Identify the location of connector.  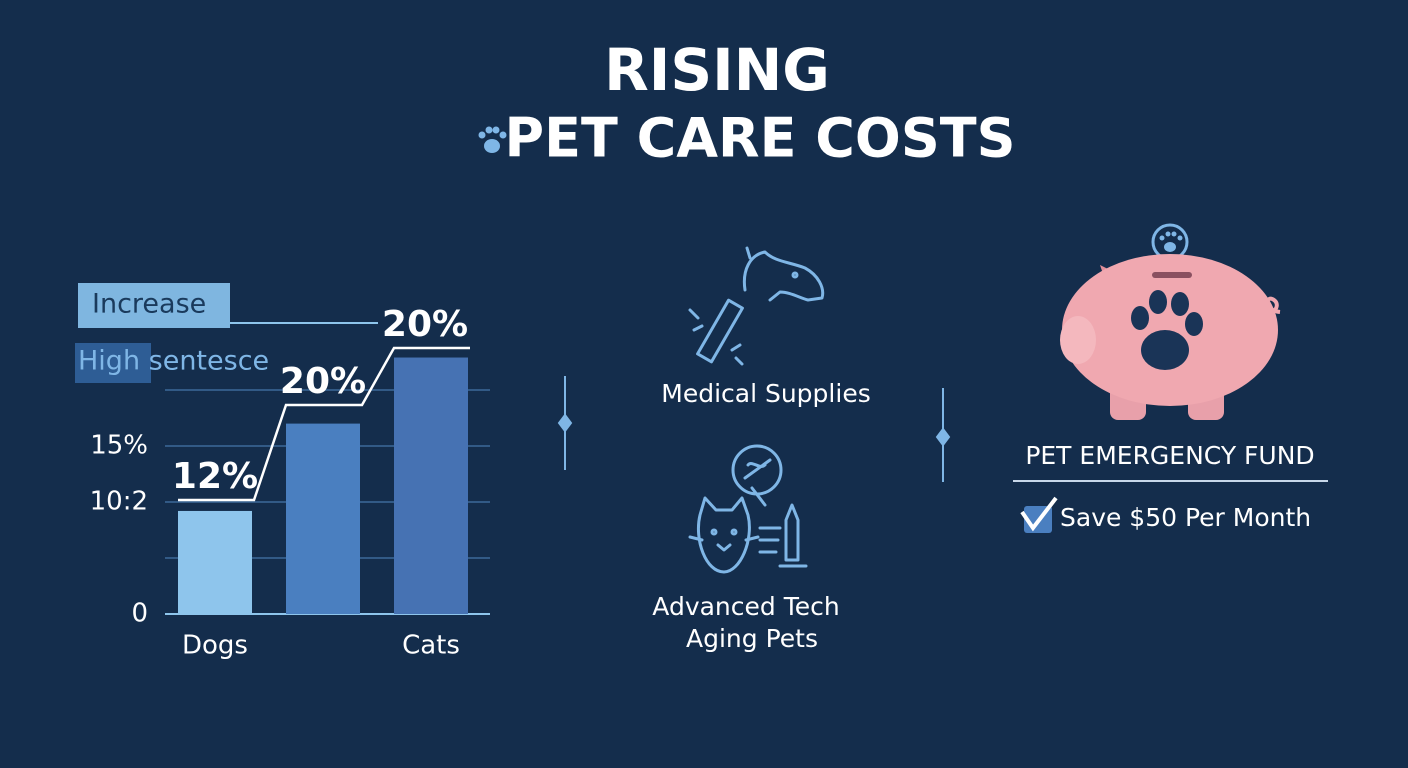
(324, 424).